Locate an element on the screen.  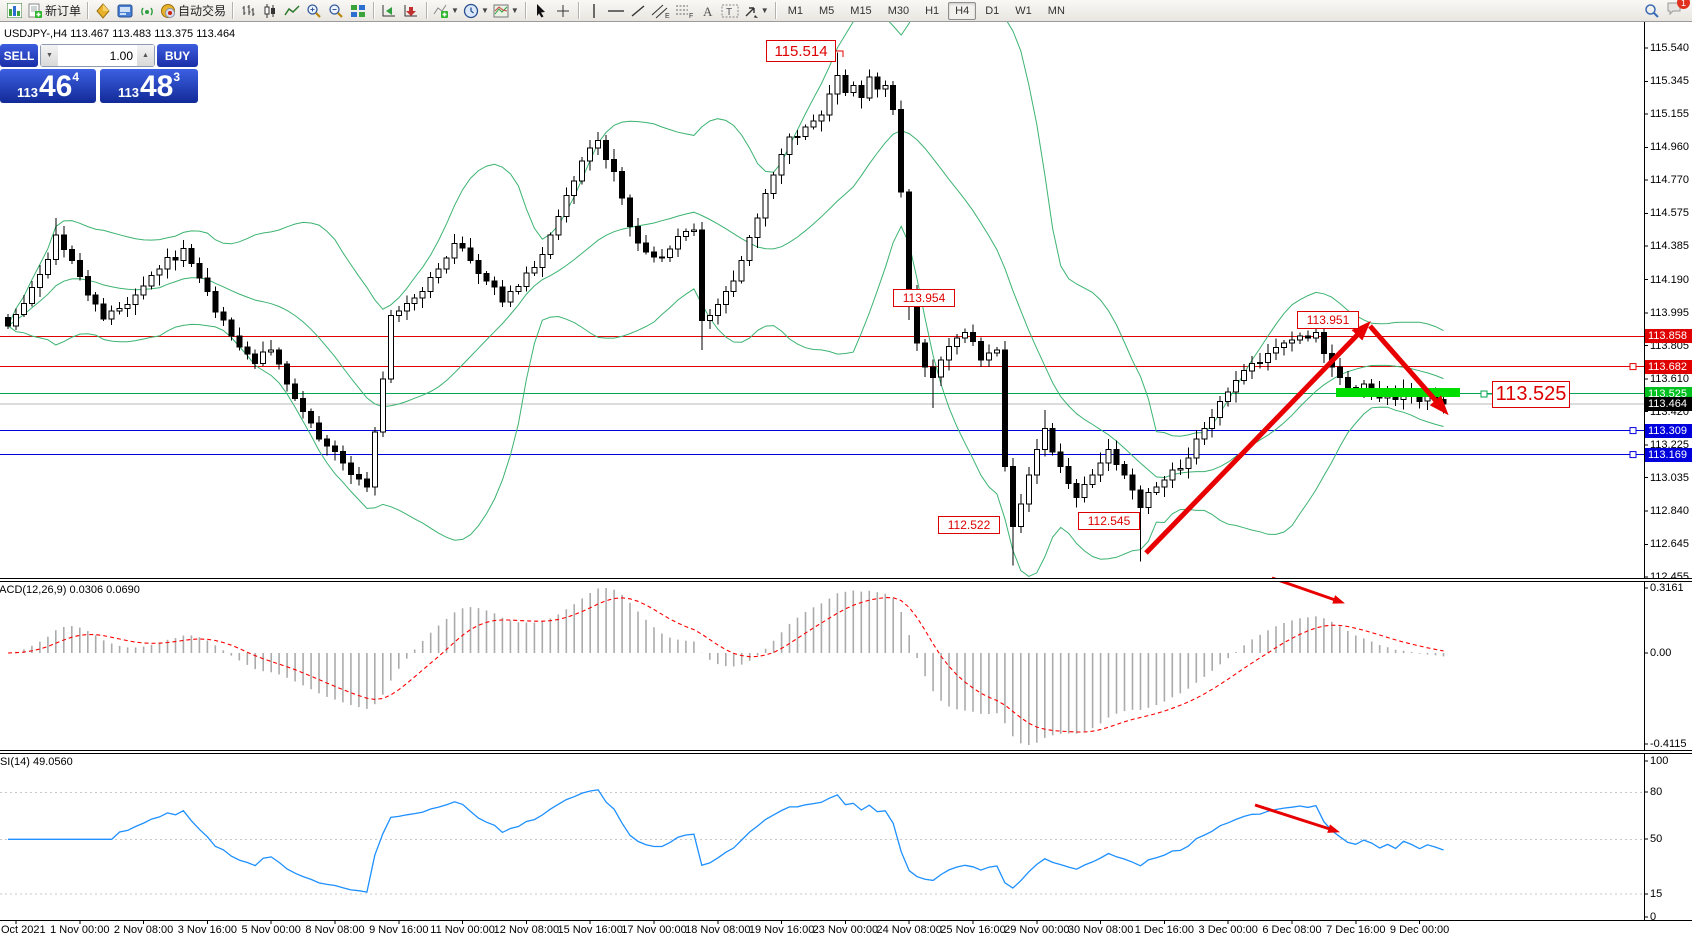
time-axis-label: 1 Dec 16:00 is located at coordinates (1164, 930).